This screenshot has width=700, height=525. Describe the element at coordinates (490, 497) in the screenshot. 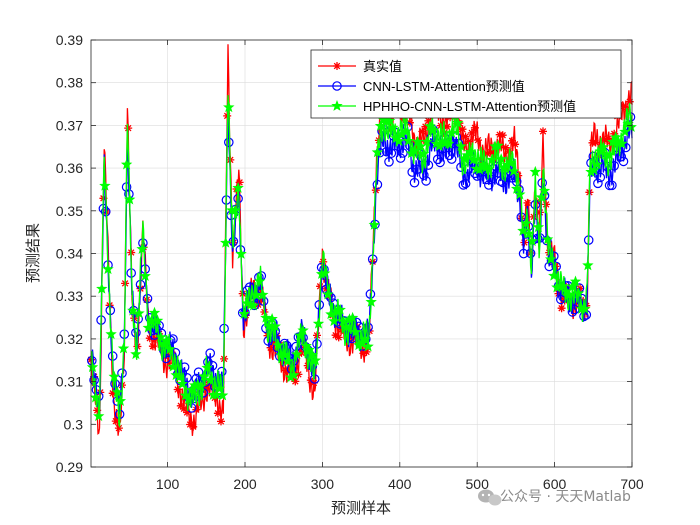

I see `wechat-icon` at that location.